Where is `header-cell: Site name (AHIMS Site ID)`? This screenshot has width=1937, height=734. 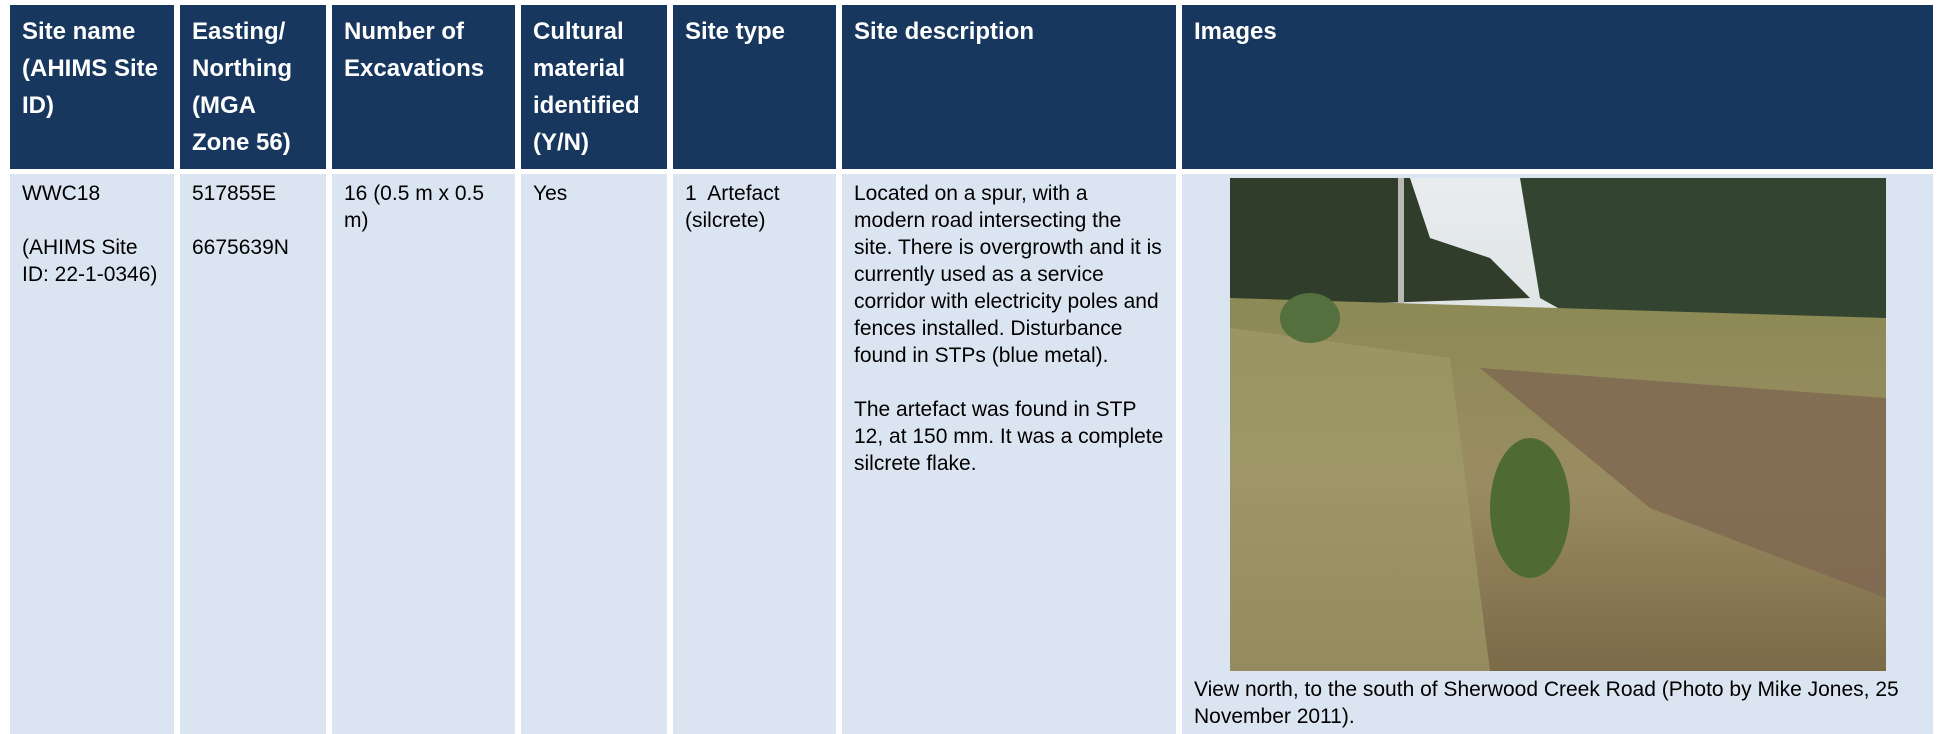 header-cell: Site name (AHIMS Site ID) is located at coordinates (92, 87).